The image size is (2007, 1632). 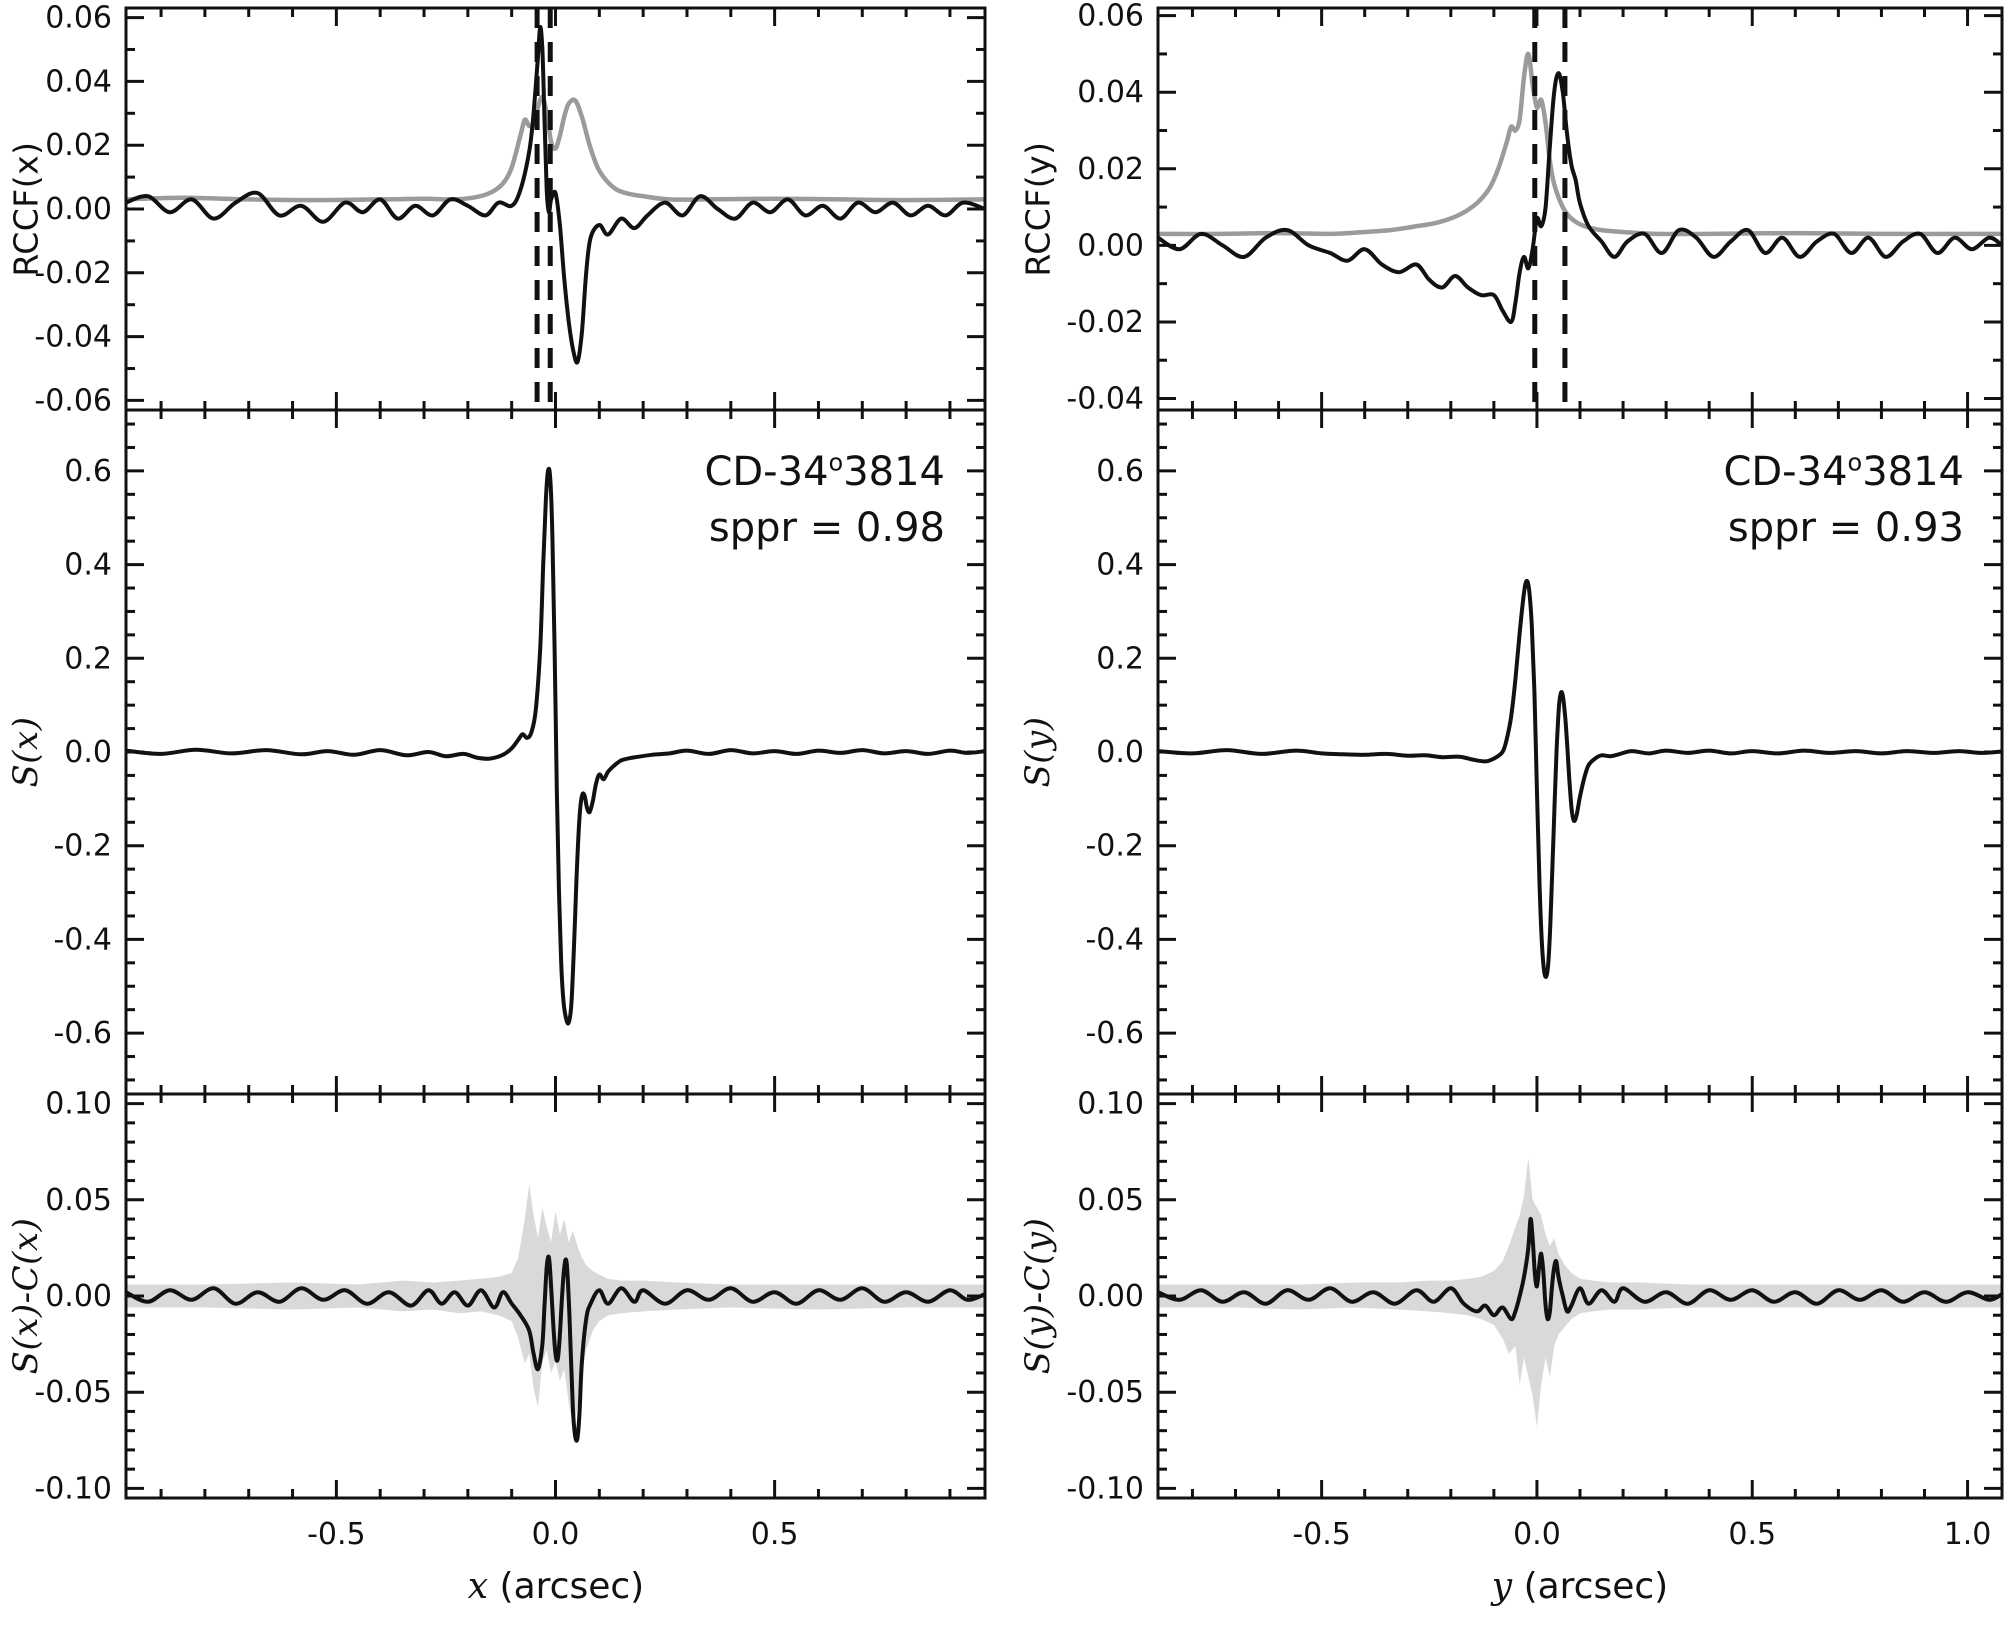 I want to click on plot-area-rccf-y, so click(x=1580, y=209).